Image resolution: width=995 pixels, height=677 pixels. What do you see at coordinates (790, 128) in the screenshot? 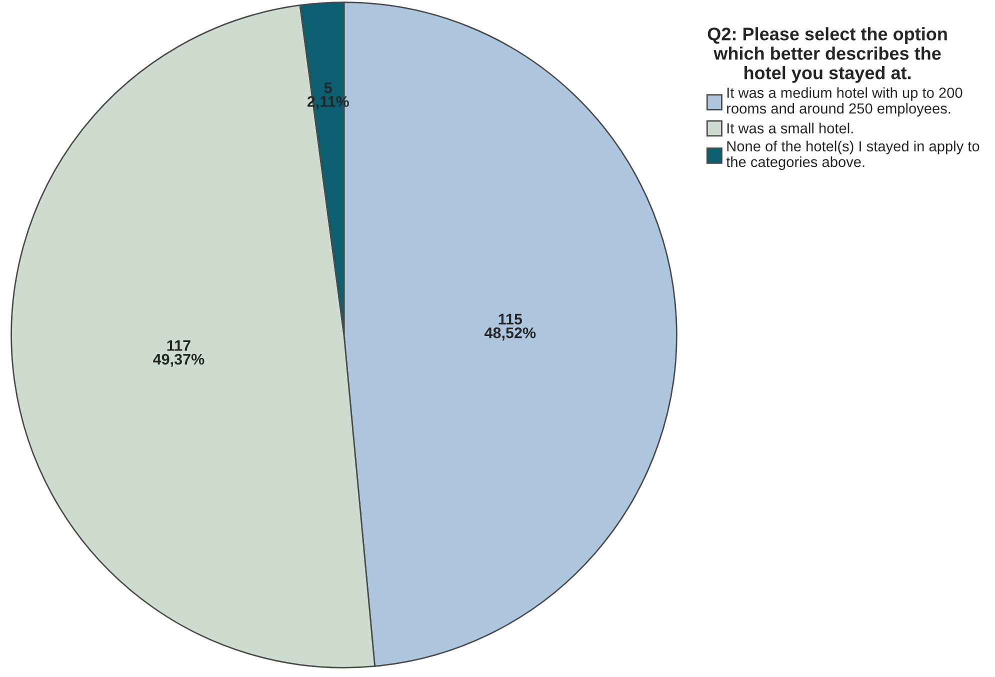
I see `legend-label: It was a small hotel.` at bounding box center [790, 128].